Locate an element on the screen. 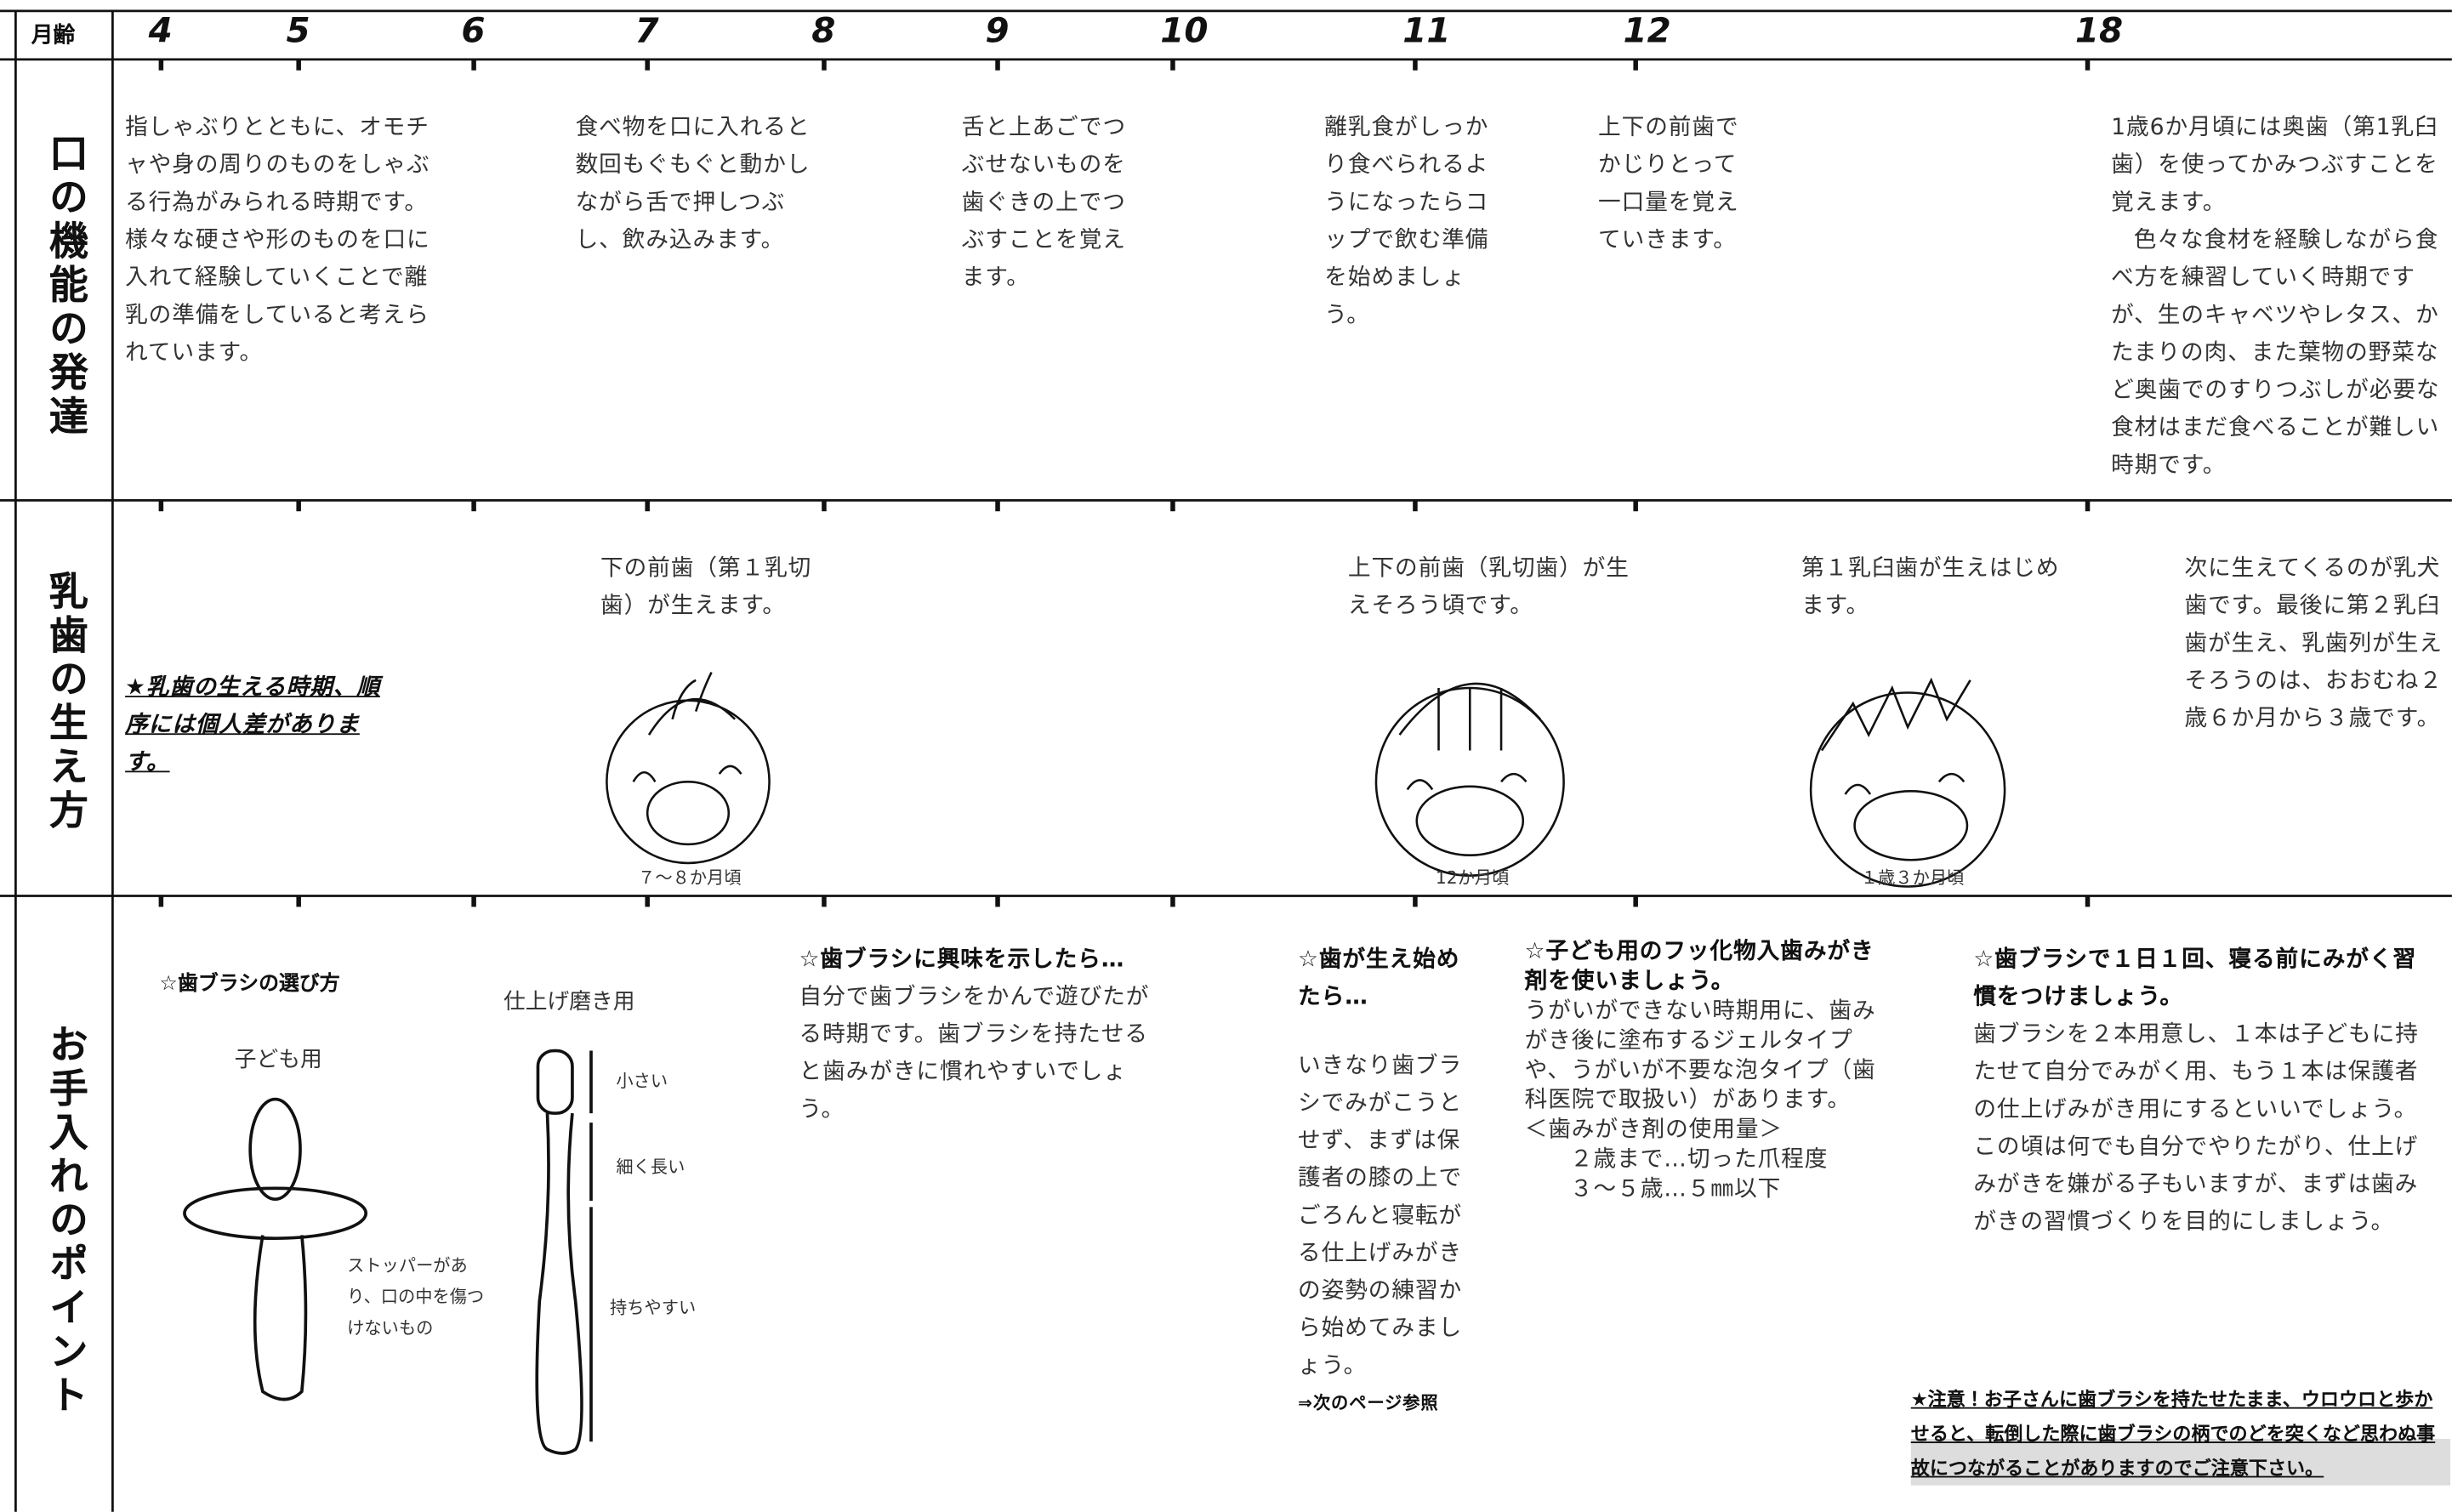 Image resolution: width=2452 pixels, height=1512 pixels. heading: ☆歯ブラシの選び方 is located at coordinates (249, 984).